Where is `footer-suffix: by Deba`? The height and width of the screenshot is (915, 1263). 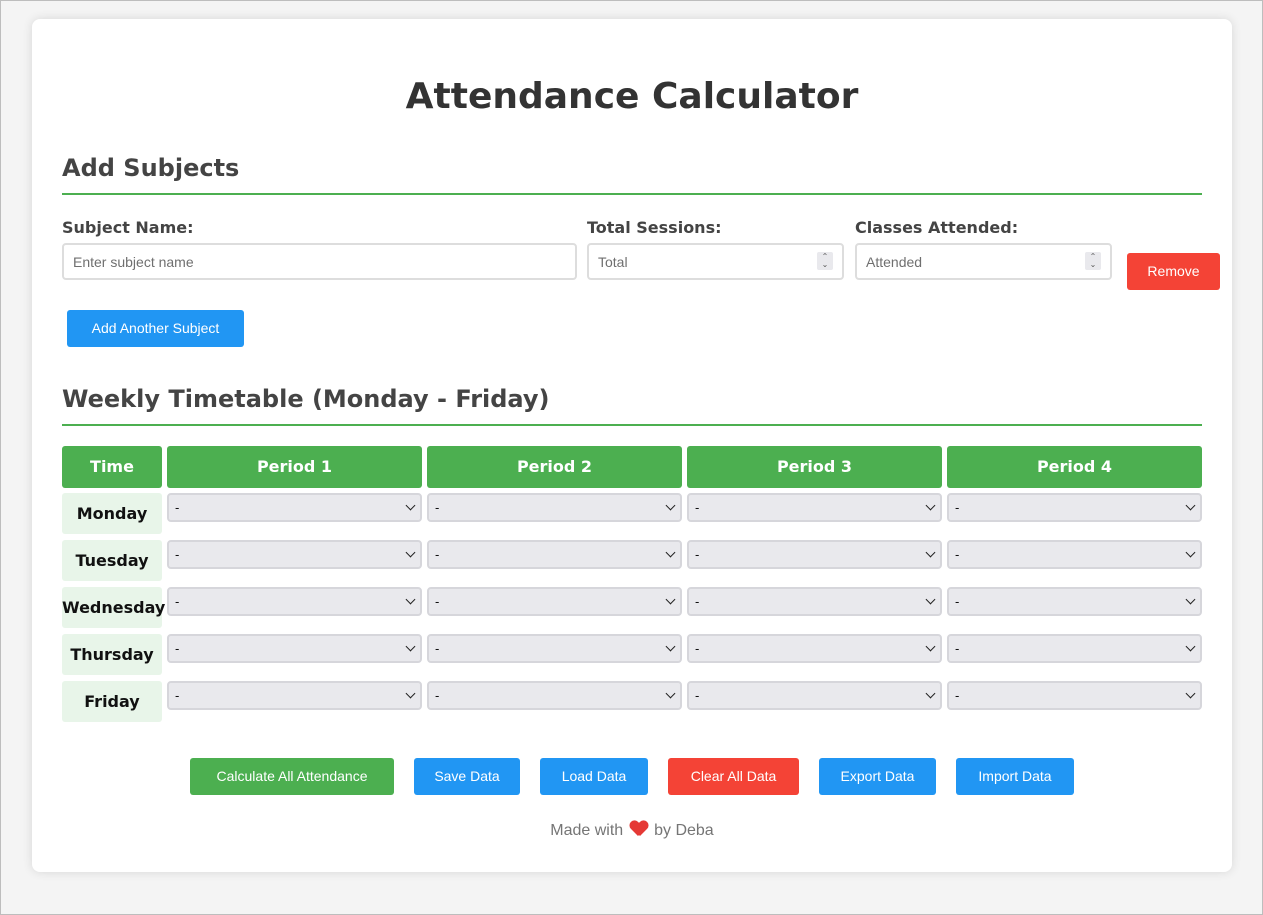 footer-suffix: by Deba is located at coordinates (684, 830).